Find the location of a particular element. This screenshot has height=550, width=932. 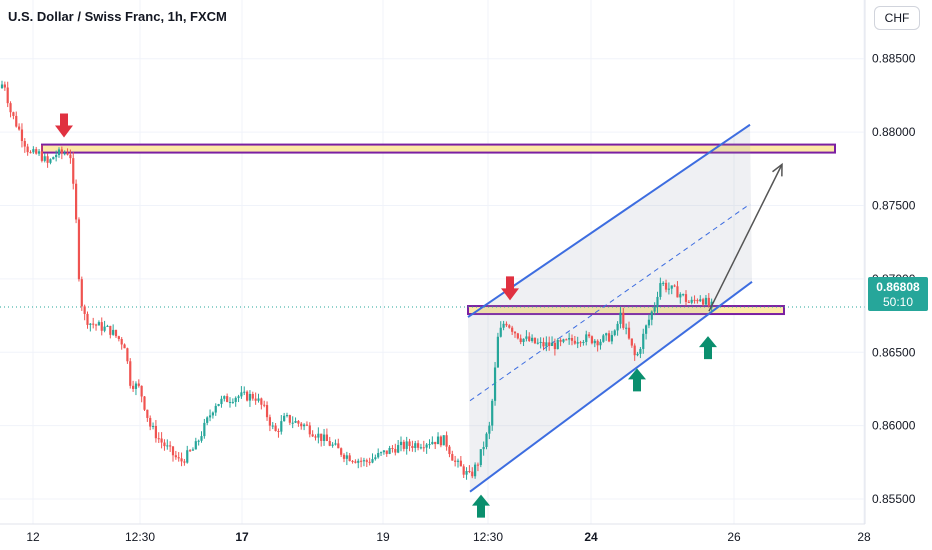

price-axis-label: 0.88000 is located at coordinates (894, 132).